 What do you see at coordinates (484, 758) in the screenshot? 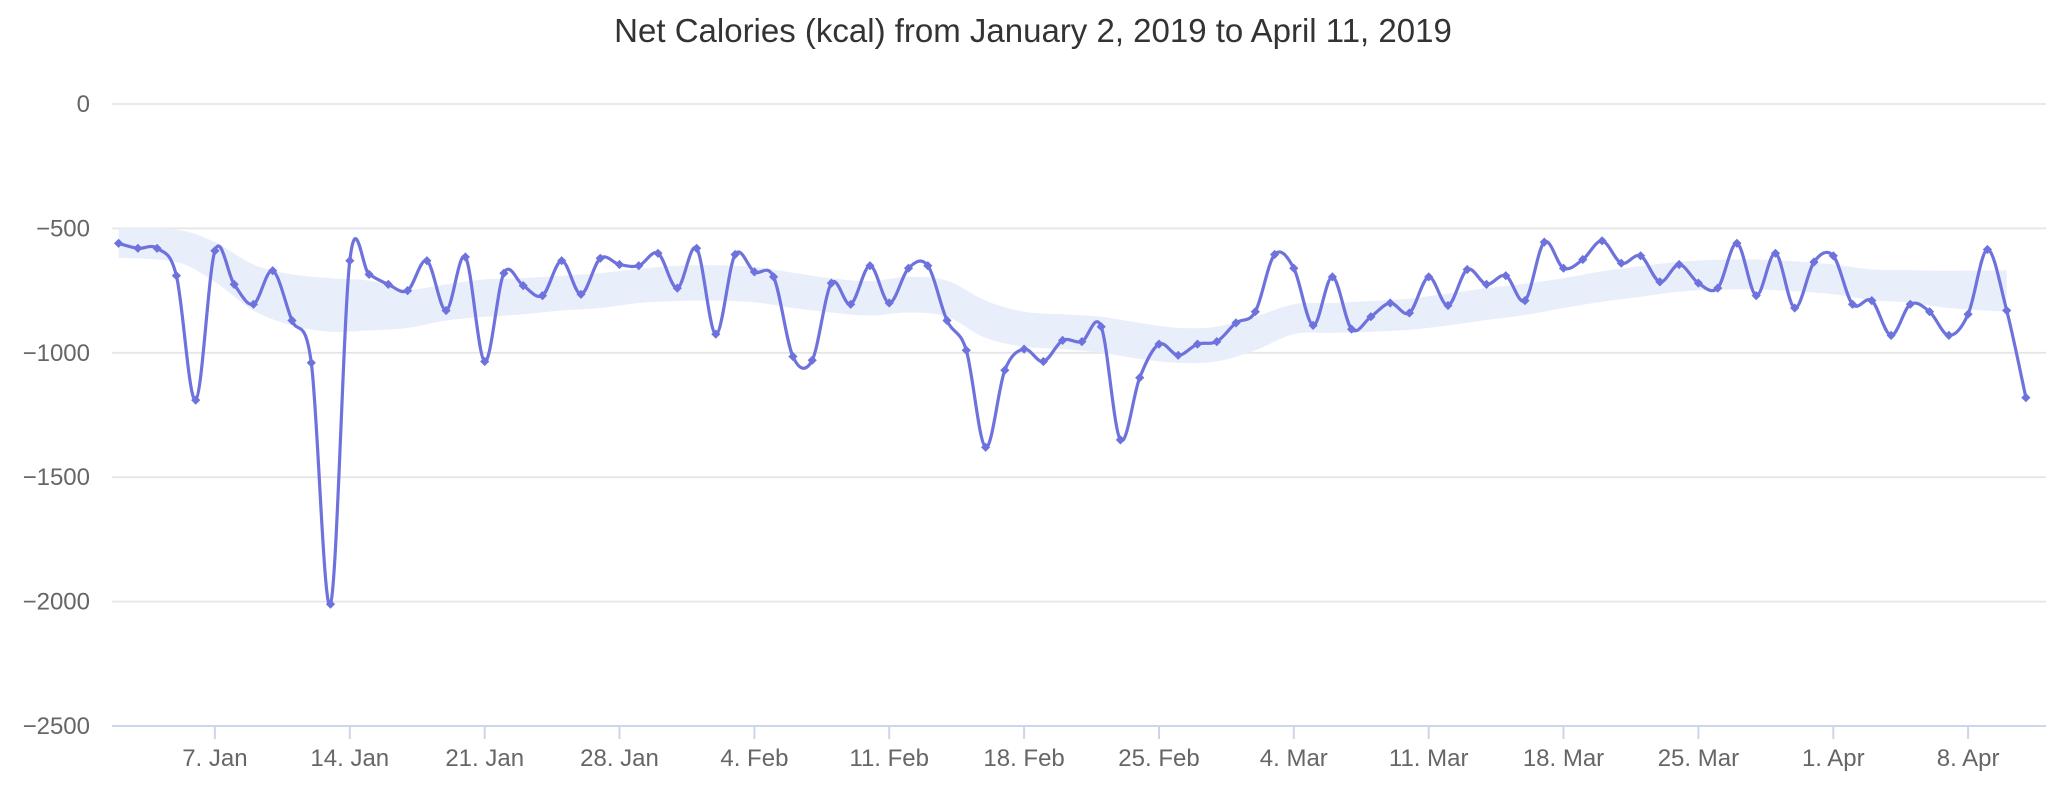
I see `x-axis-label: 21. Jan` at bounding box center [484, 758].